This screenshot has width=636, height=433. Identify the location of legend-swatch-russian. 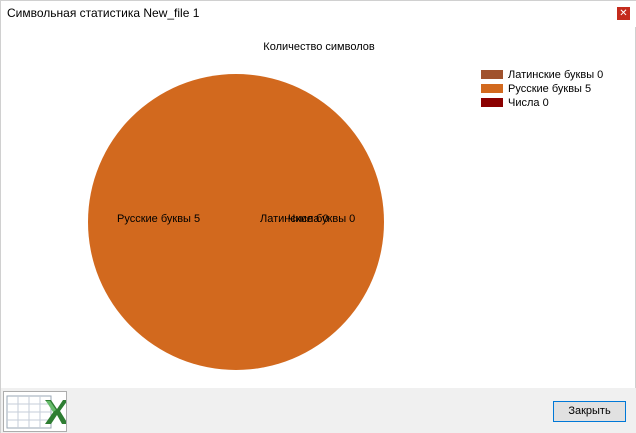
(492, 88).